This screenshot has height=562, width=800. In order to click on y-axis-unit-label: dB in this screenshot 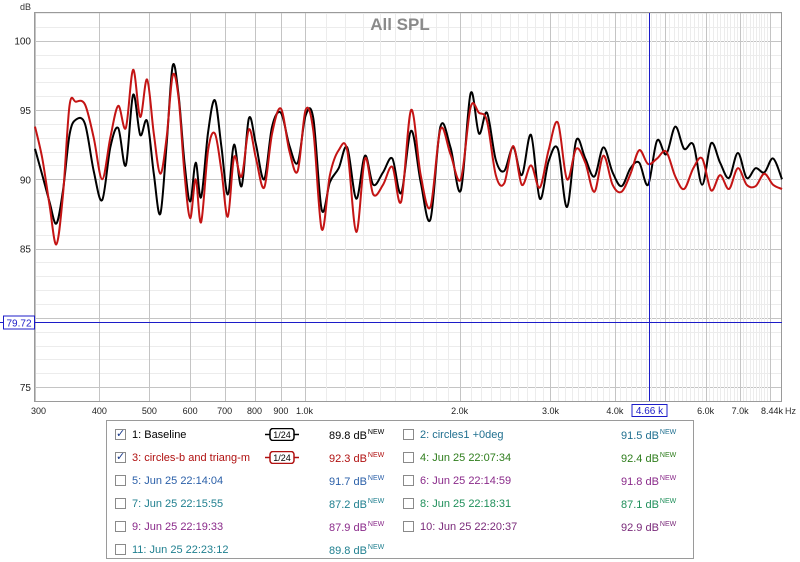, I will do `click(25, 7)`.